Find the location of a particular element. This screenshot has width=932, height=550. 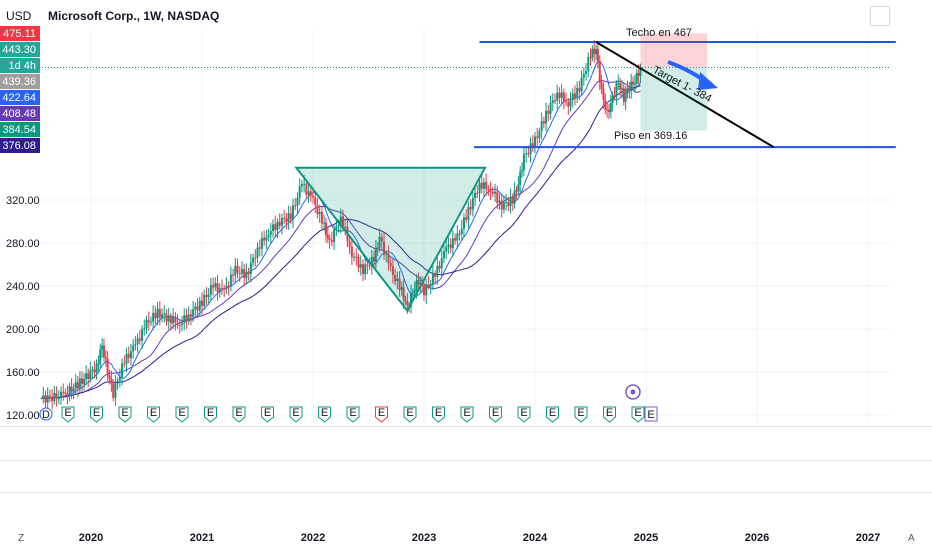

event-star-dot is located at coordinates (633, 392).